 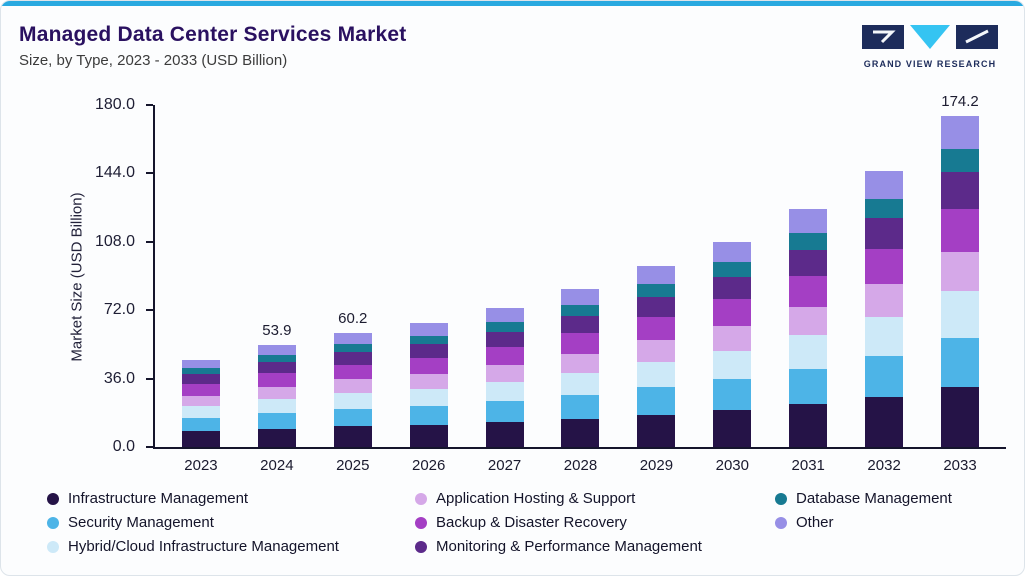 I want to click on legend-label: Backup & Disaster Recovery, so click(x=531, y=522).